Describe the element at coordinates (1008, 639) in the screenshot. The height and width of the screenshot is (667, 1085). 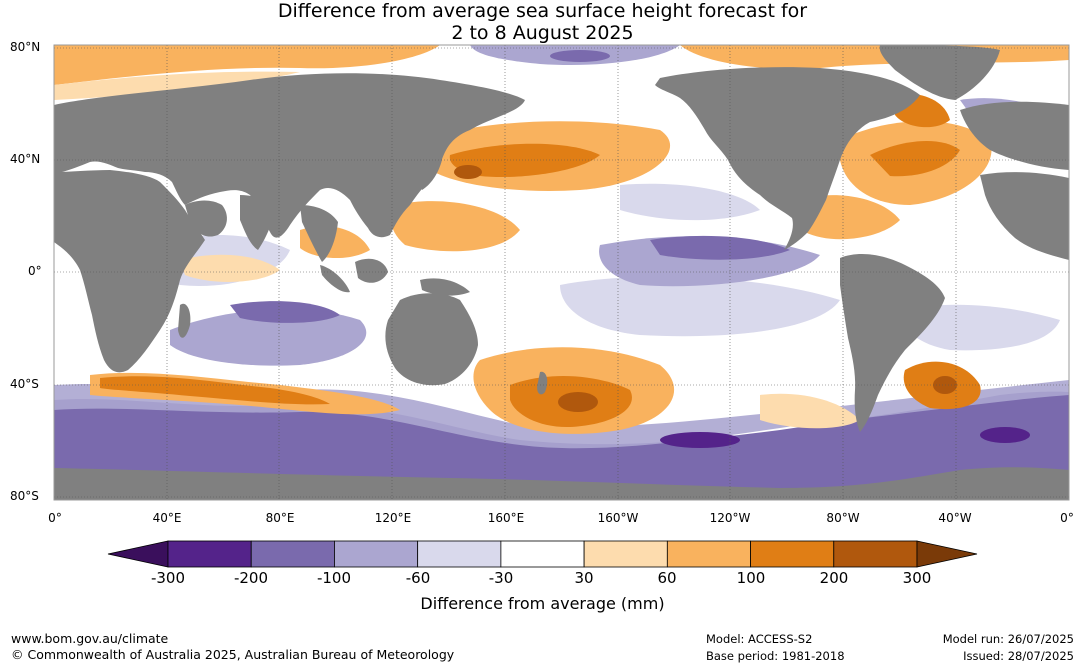
I see `model-run-date: Model run: 26/07/2025` at that location.